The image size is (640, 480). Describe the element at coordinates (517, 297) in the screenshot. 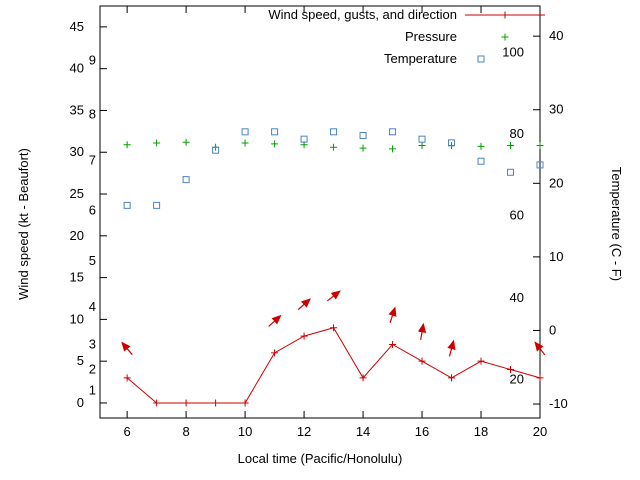

I see `fahrenheit-scale-label: 40` at that location.